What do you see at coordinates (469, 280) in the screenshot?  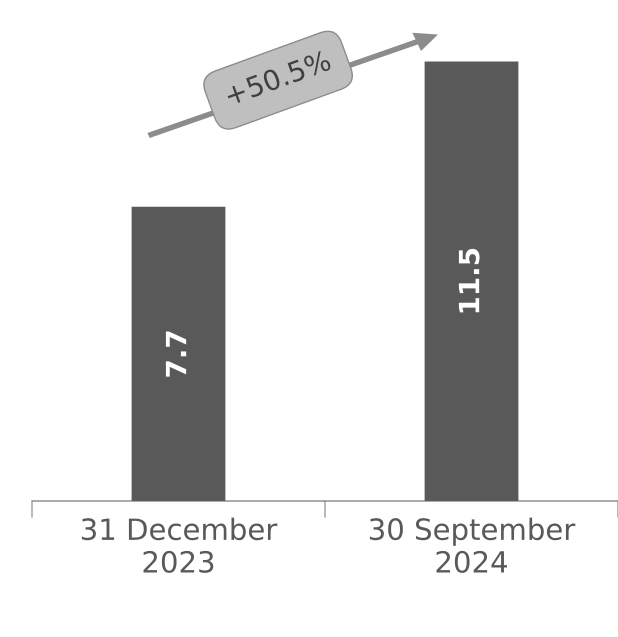 I see `data-label: 11.5` at bounding box center [469, 280].